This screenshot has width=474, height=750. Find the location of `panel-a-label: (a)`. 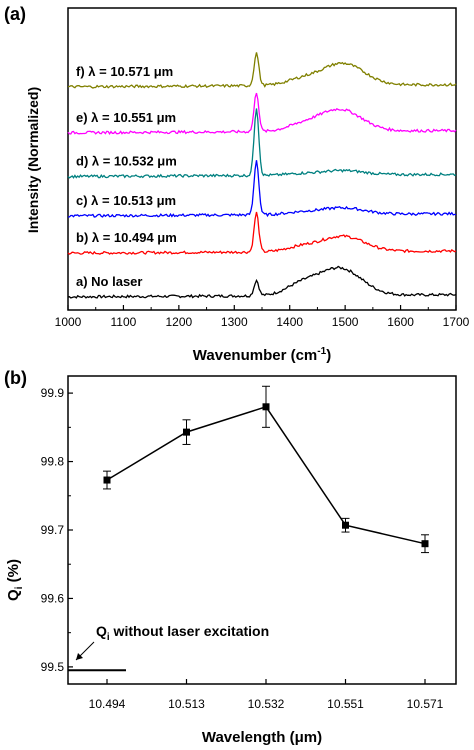

panel-a-label: (a) is located at coordinates (15, 14).